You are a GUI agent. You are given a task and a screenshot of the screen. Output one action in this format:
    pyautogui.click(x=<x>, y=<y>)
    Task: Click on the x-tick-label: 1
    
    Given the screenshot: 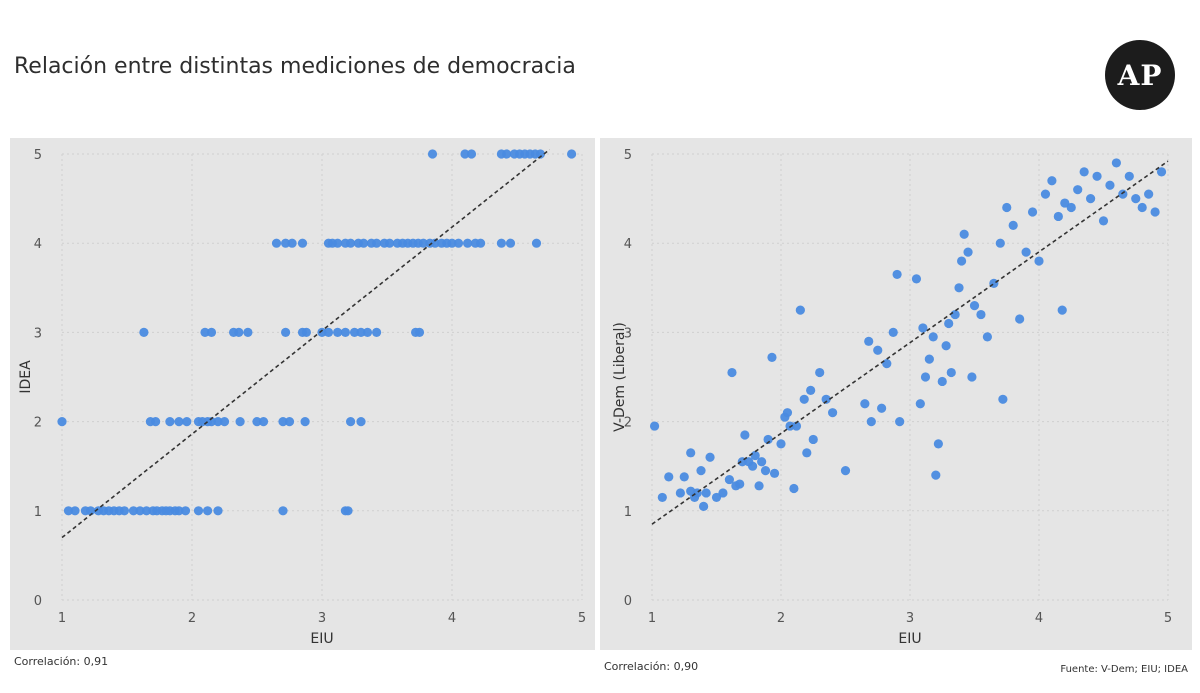 What is the action you would take?
    pyautogui.click(x=62, y=618)
    